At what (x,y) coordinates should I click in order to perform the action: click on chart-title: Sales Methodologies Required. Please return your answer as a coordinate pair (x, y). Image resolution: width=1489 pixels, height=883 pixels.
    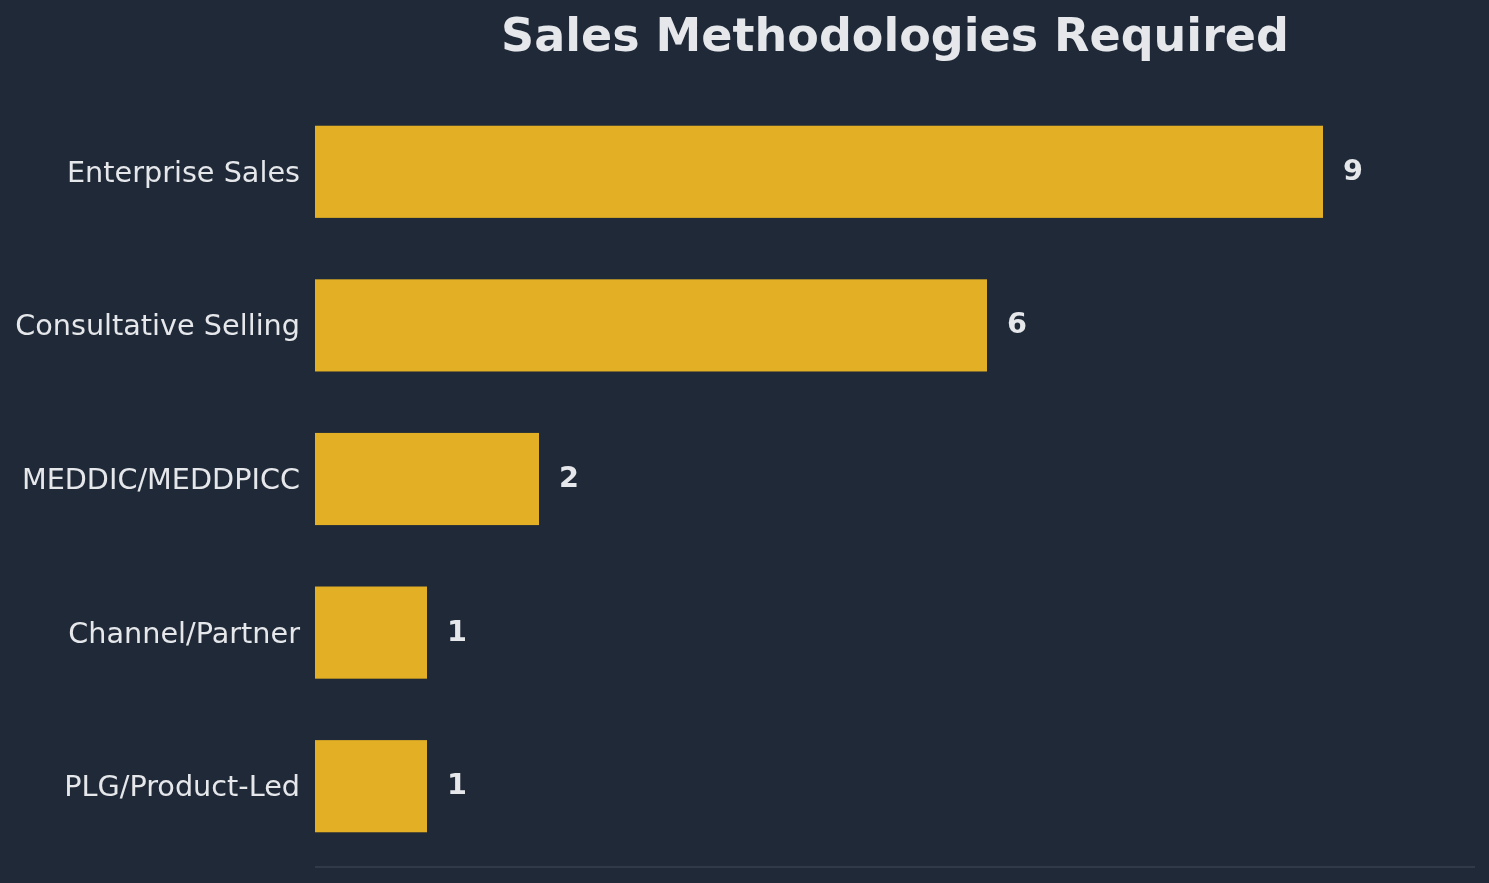
    Looking at the image, I should click on (895, 35).